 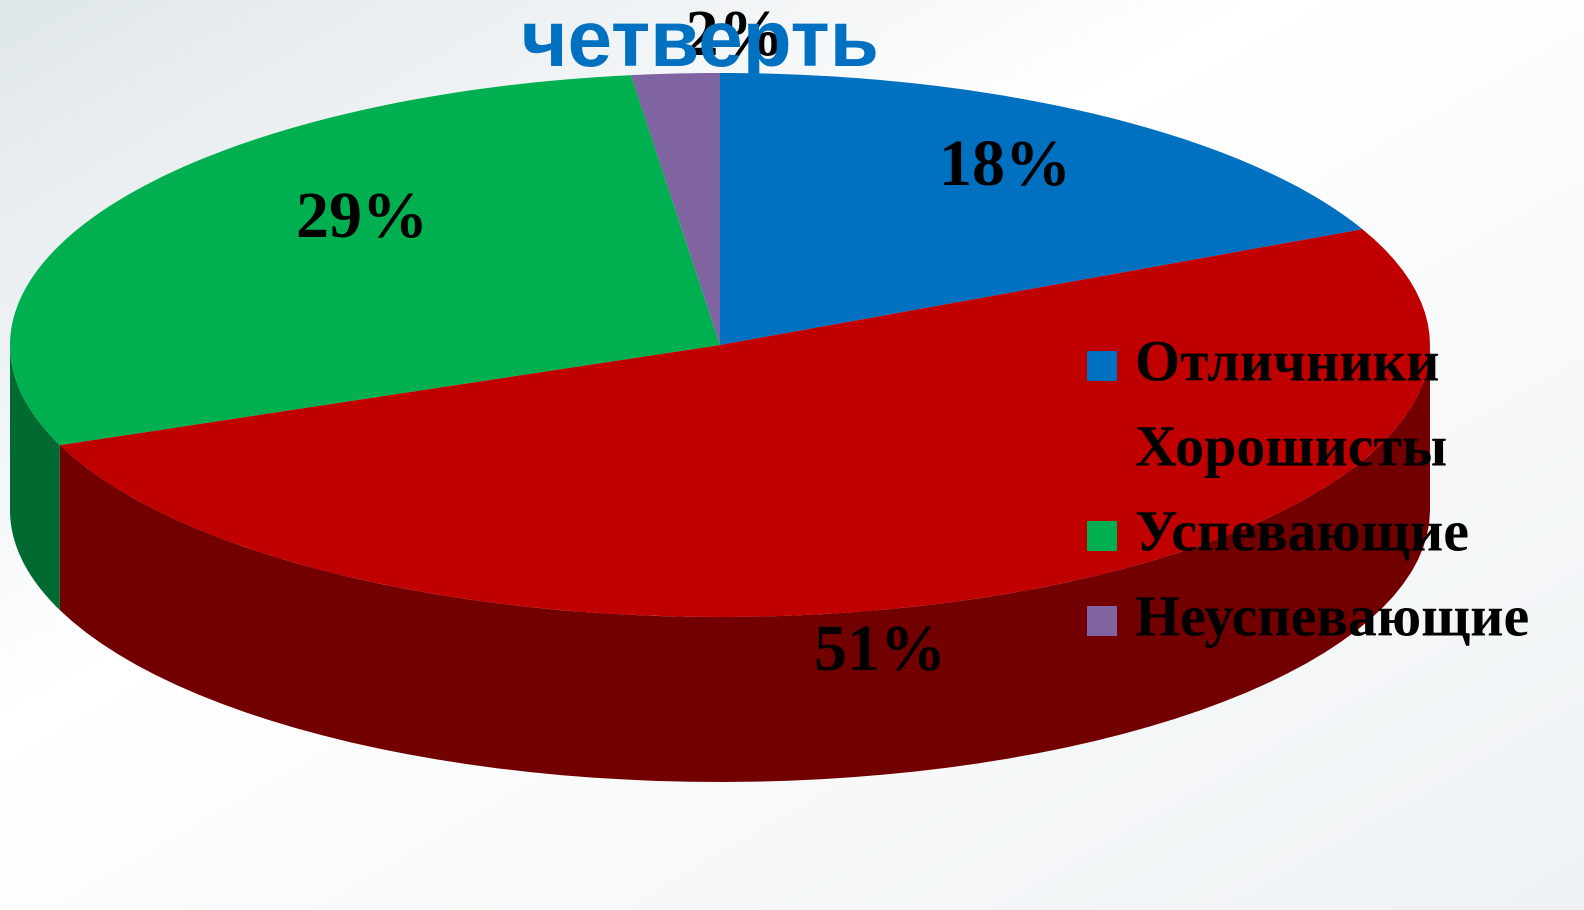 I want to click on legend-label: Хорошисты, so click(x=1291, y=445).